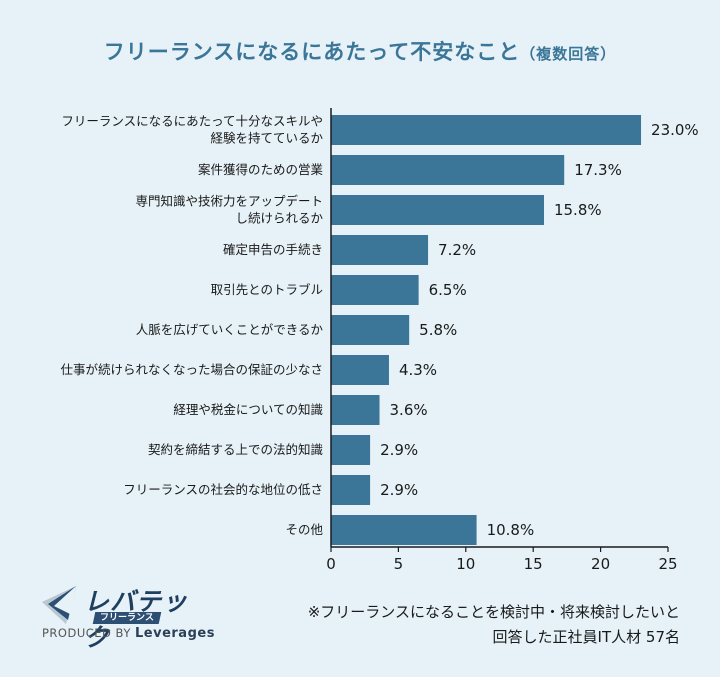 The image size is (720, 677). Describe the element at coordinates (438, 330) in the screenshot. I see `value-label: 5.8%` at that location.